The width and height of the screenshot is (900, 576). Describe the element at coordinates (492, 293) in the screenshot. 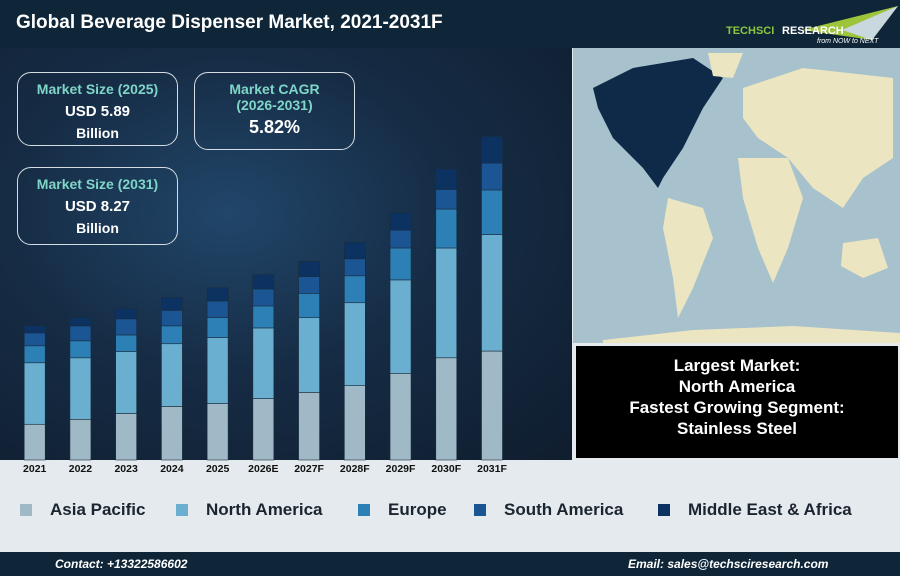

I see `bar-segment-north-america-2031F` at that location.